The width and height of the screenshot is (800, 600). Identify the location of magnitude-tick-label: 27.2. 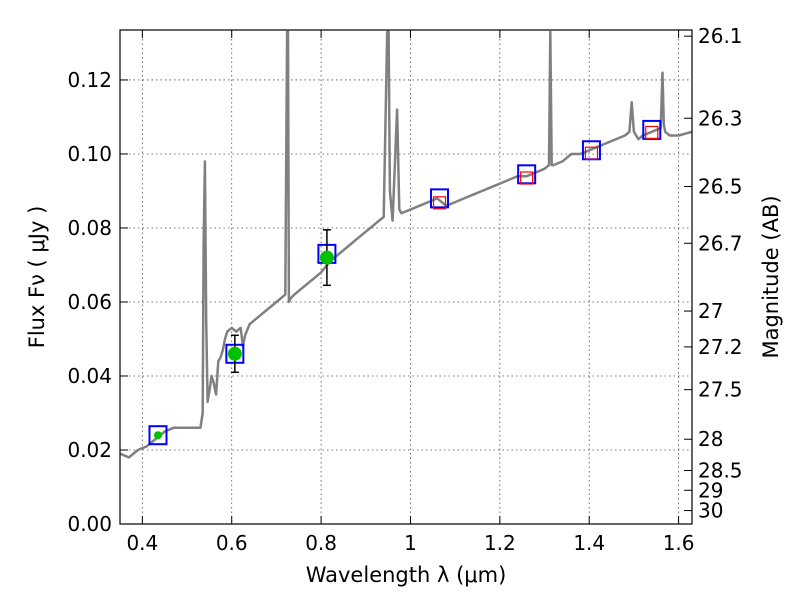
(720, 347).